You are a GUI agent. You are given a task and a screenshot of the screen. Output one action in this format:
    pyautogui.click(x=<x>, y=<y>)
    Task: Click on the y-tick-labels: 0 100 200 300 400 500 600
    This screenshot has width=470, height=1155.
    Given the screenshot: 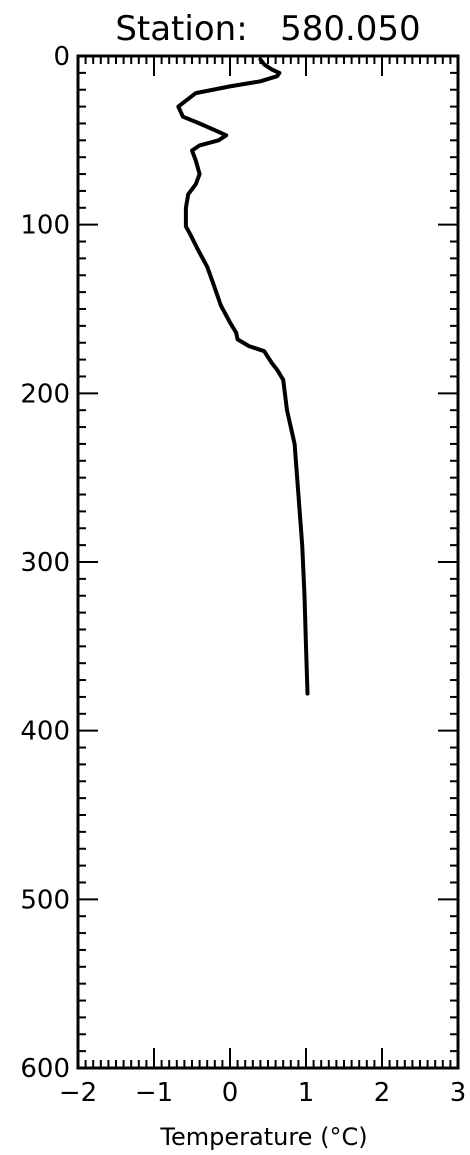 What is the action you would take?
    pyautogui.click(x=45, y=563)
    